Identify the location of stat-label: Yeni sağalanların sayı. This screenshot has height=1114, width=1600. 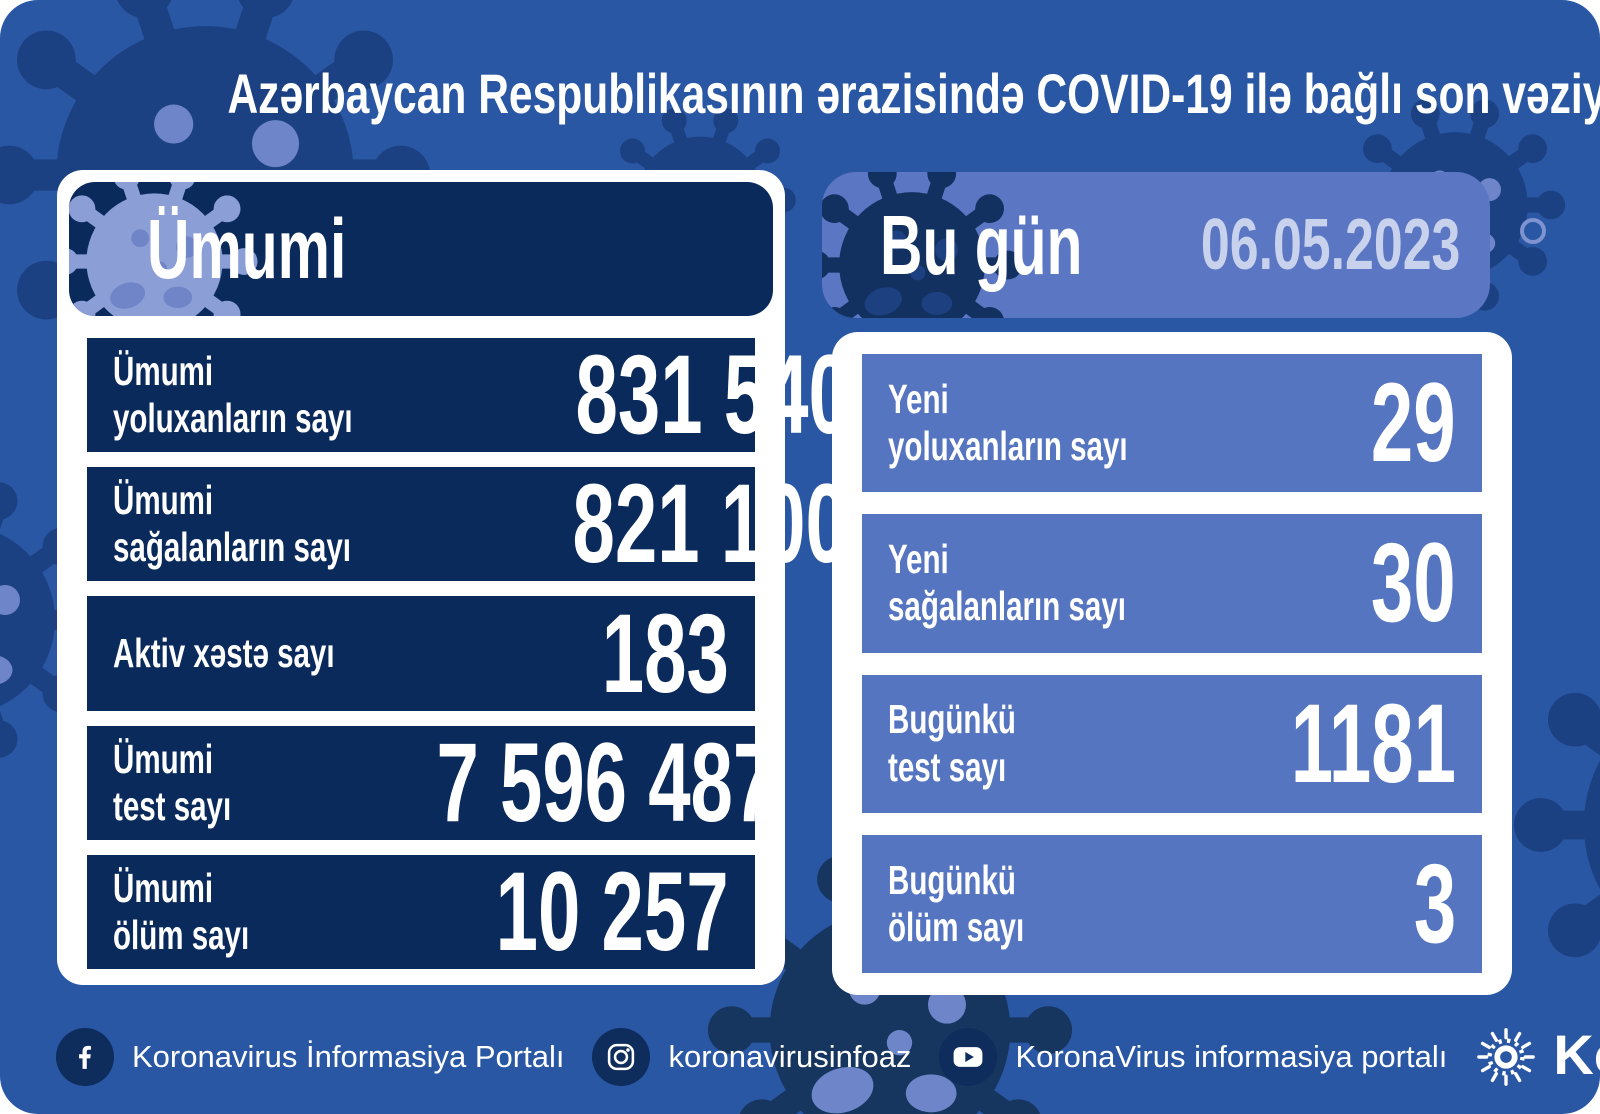
(1007, 583).